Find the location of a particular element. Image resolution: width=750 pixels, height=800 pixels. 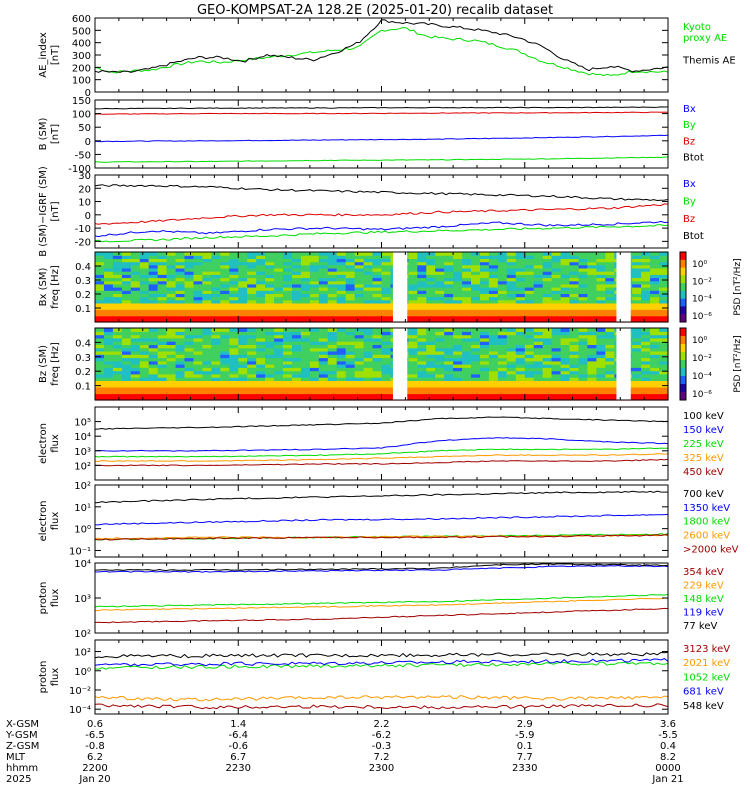

ephemeris-row-label: 2025 is located at coordinates (18, 779).